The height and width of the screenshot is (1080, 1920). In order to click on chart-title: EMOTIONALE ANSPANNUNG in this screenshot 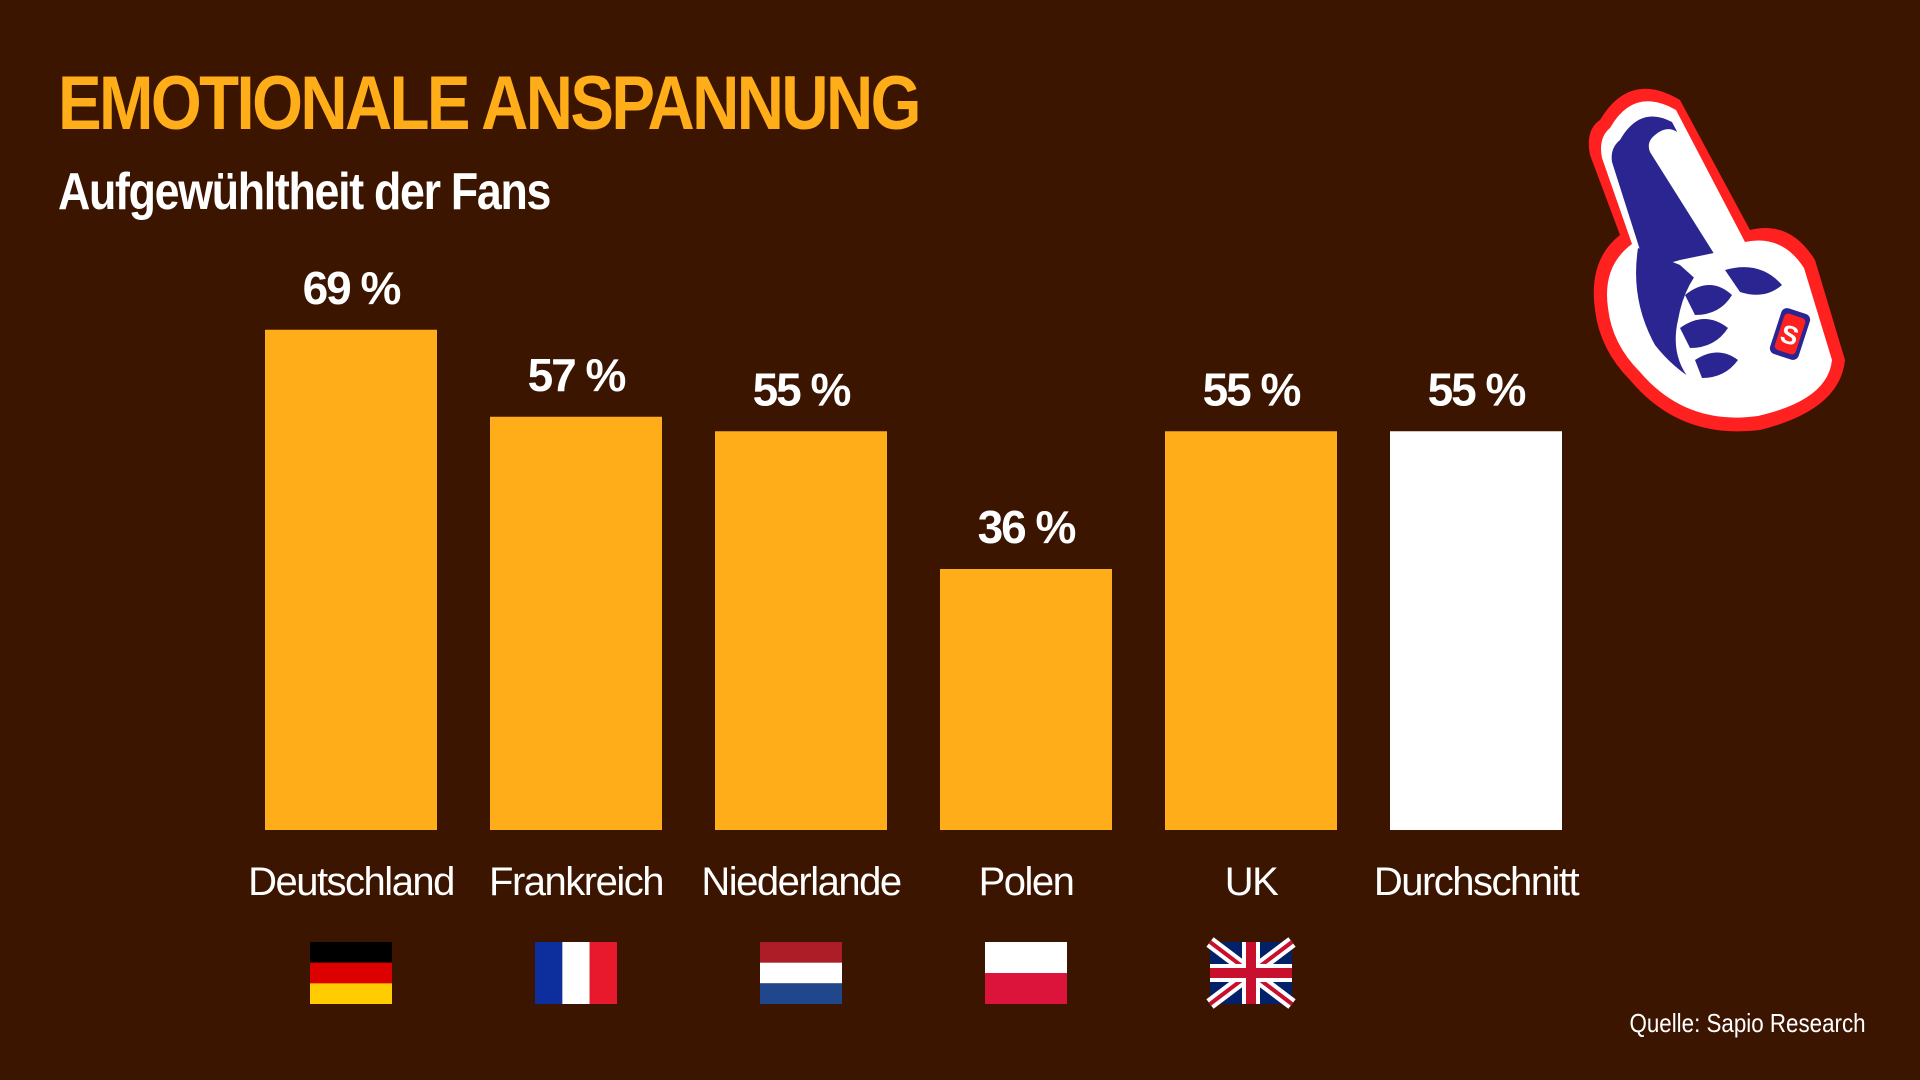, I will do `click(489, 103)`.